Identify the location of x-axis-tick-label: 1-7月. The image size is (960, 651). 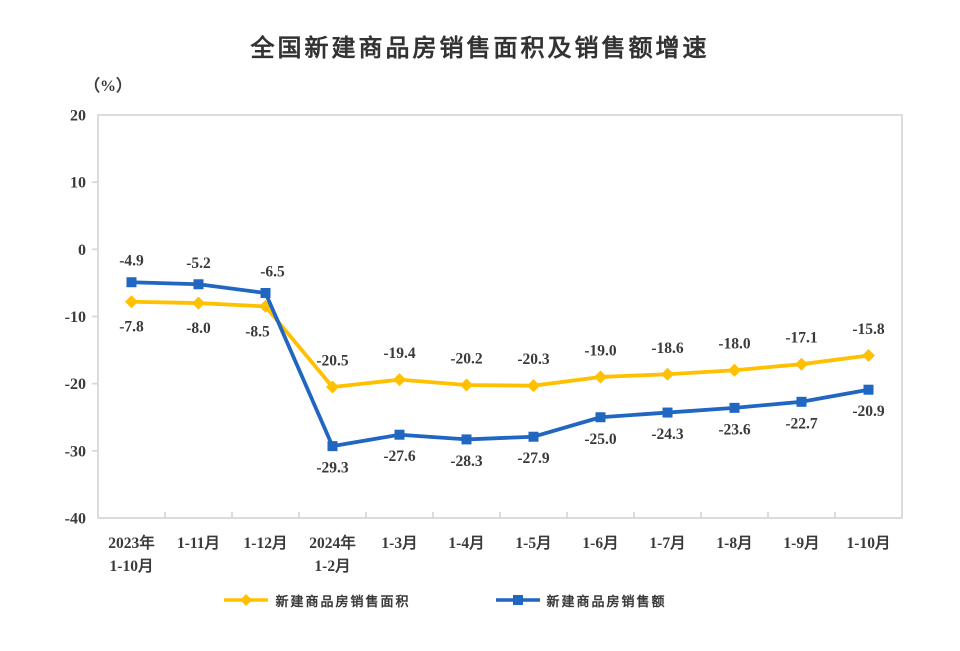
(667, 543).